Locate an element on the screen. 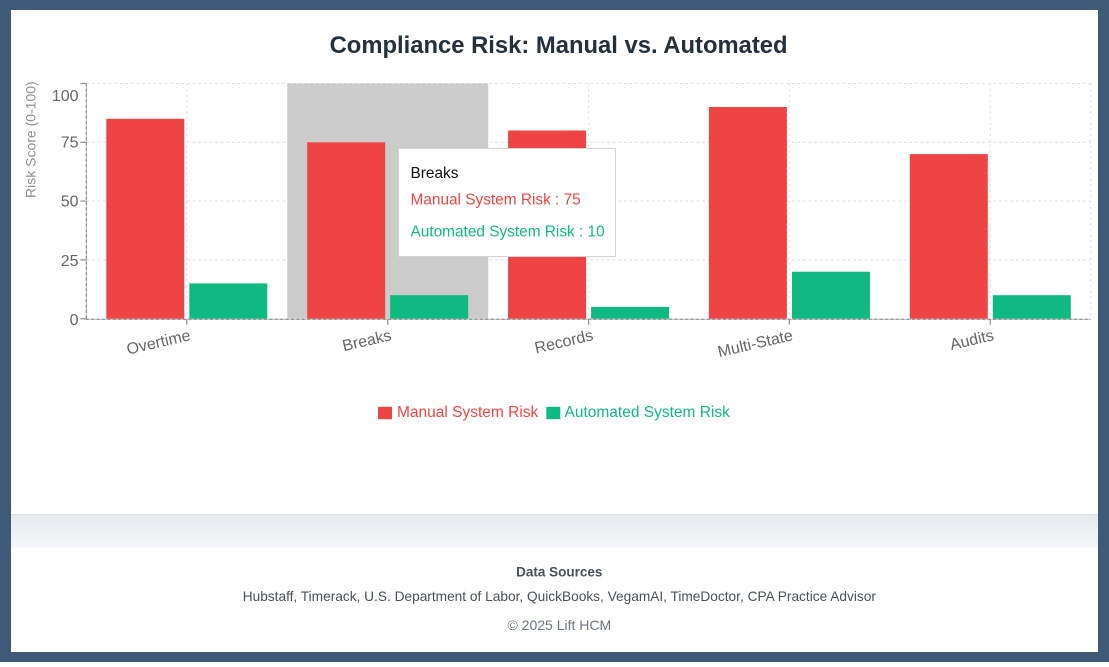 This screenshot has height=667, width=1109. svg-text: 0 is located at coordinates (74, 320).